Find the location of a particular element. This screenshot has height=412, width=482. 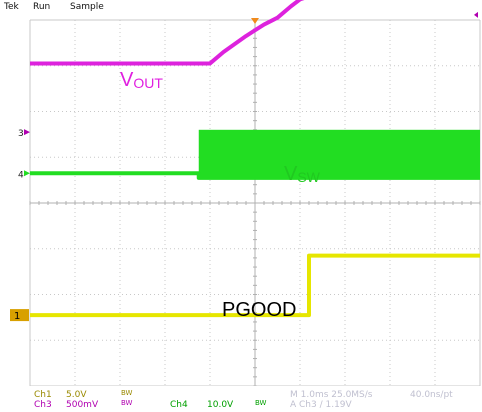

trigger-readout: A Ch3 ∕ 1.19V is located at coordinates (321, 405).